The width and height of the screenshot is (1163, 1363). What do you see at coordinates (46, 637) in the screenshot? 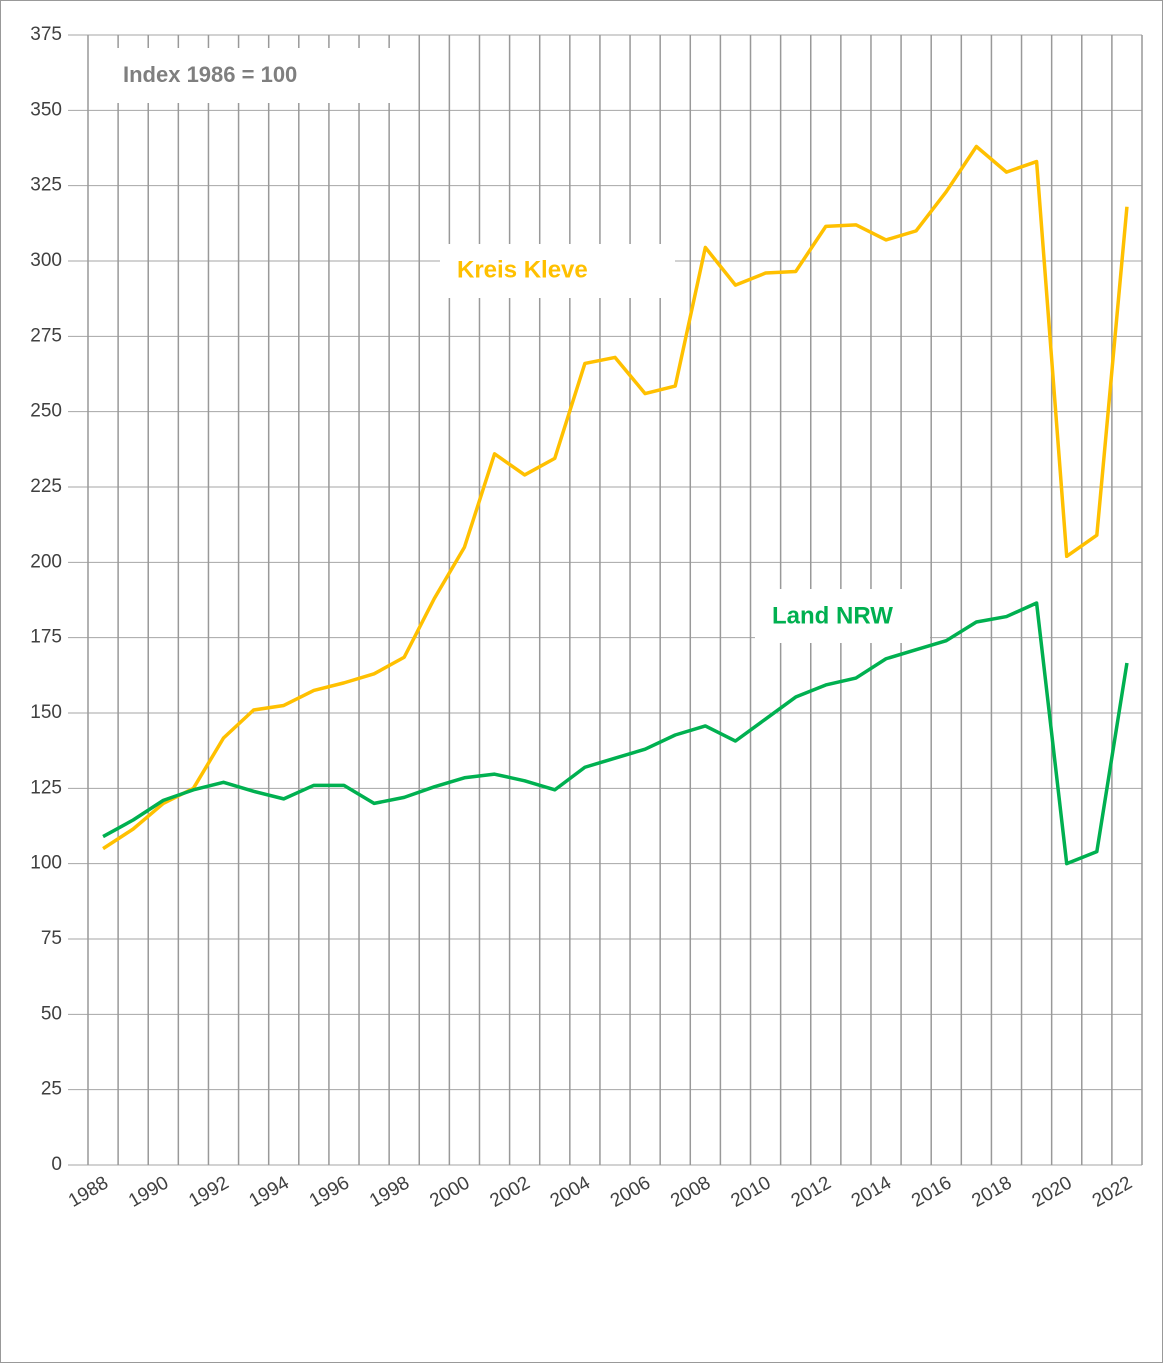
I see `y-tick-label: 175` at bounding box center [46, 637].